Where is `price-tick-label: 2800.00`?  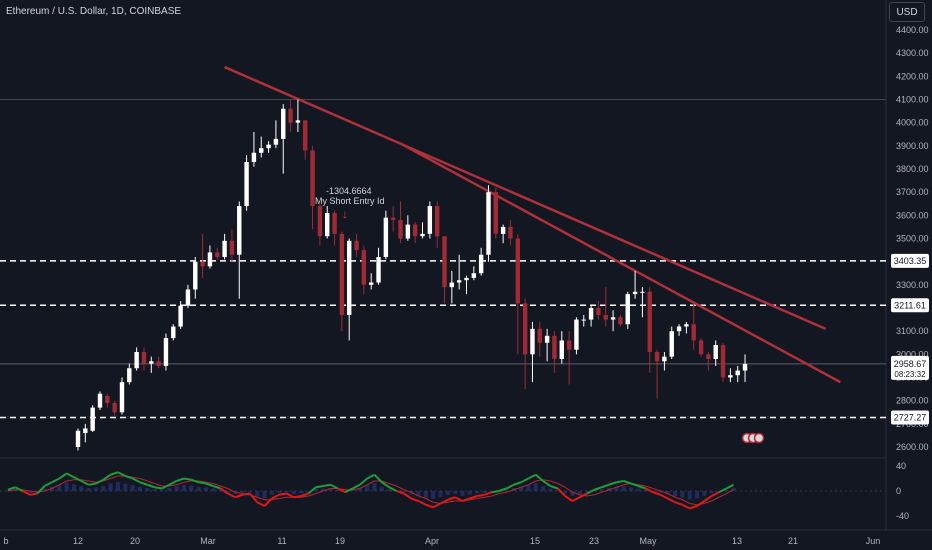
price-tick-label: 2800.00 is located at coordinates (912, 401).